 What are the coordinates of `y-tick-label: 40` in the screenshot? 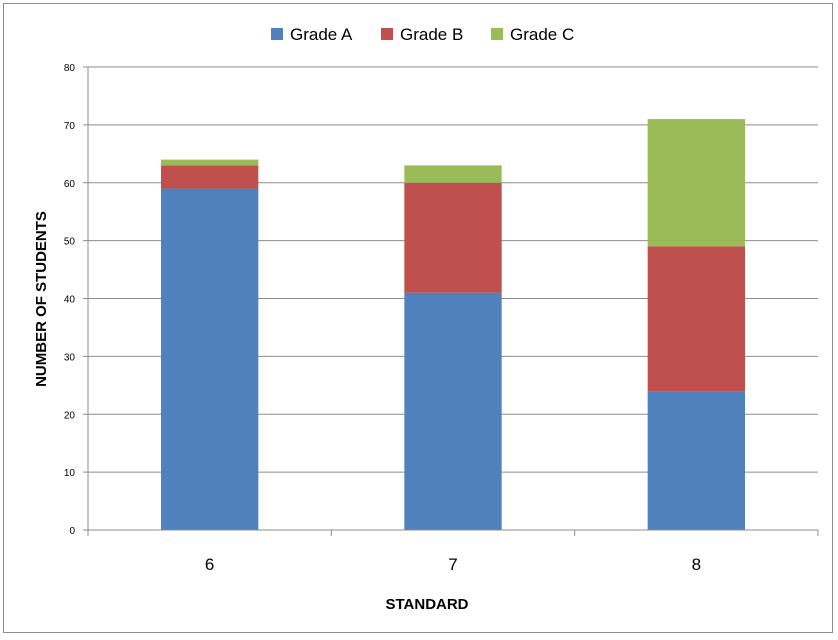 It's located at (70, 300).